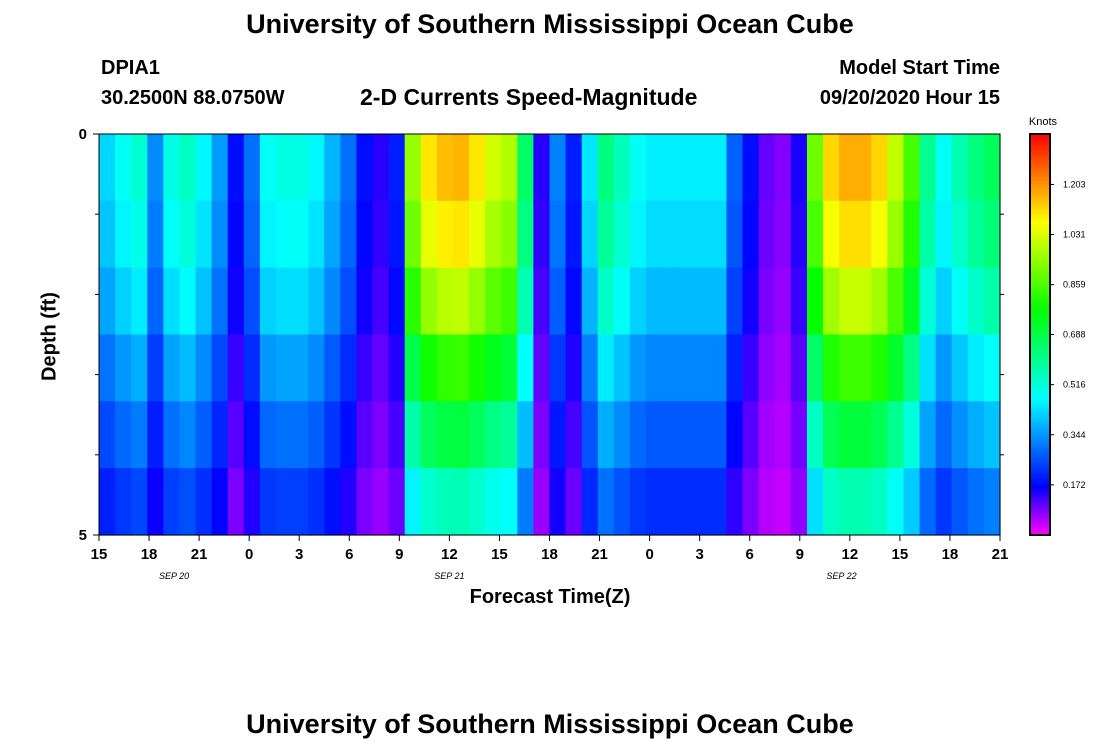 This screenshot has height=750, width=1100. I want to click on model-start-label: Model Start Time, so click(919, 68).